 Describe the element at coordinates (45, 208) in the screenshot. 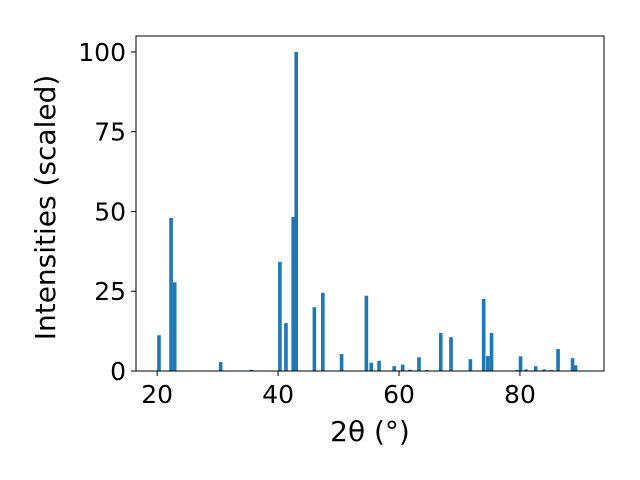

I see `y-axis-label: Intensities (scaled)` at that location.